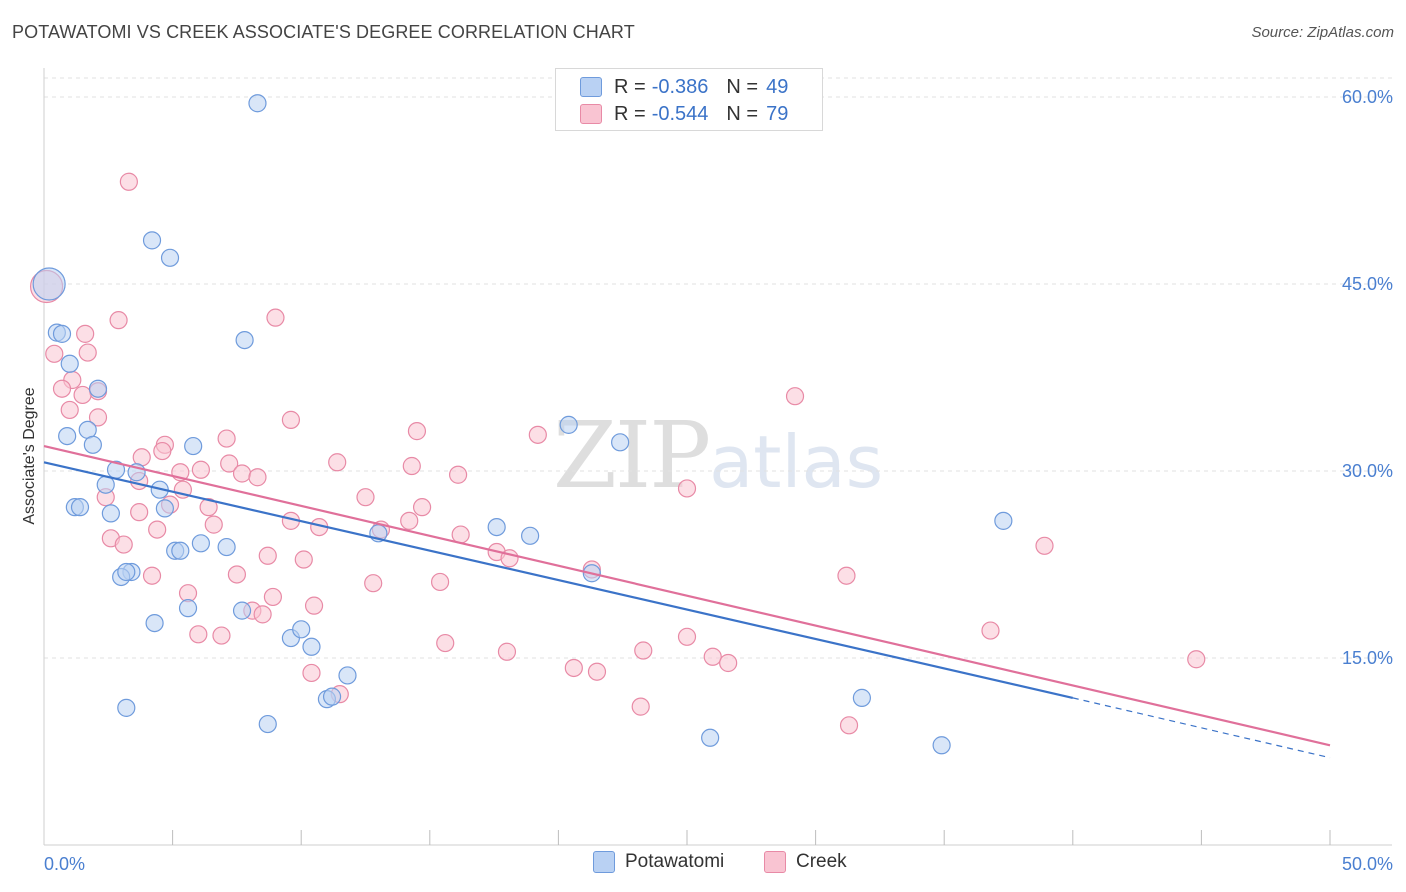 This screenshot has height=892, width=1406. I want to click on potawatomi-legend-swatch, so click(604, 862).